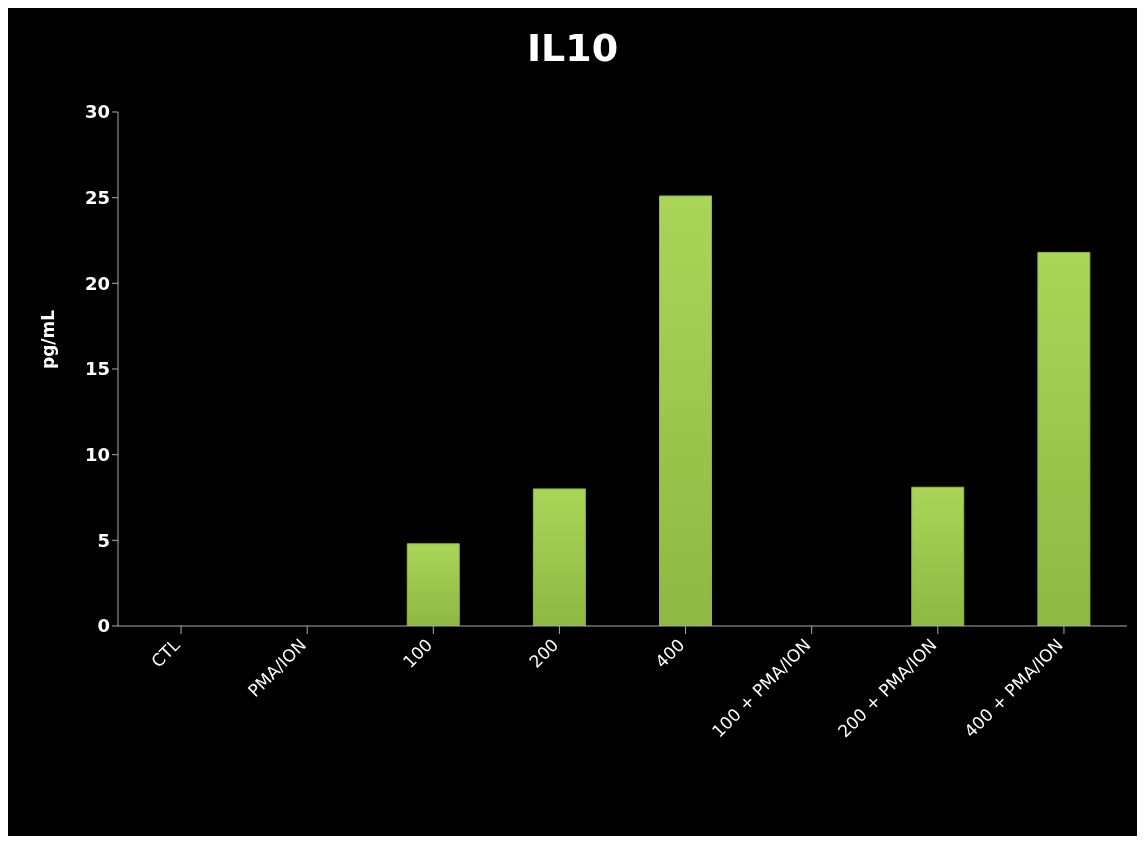  I want to click on y-tick-label: 10, so click(97, 455).